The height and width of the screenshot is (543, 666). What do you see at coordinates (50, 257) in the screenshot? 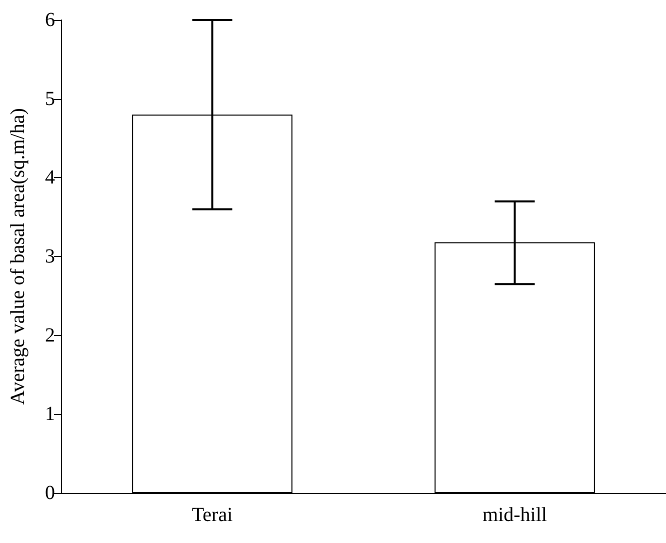
I see `y-tick-label: 3` at bounding box center [50, 257].